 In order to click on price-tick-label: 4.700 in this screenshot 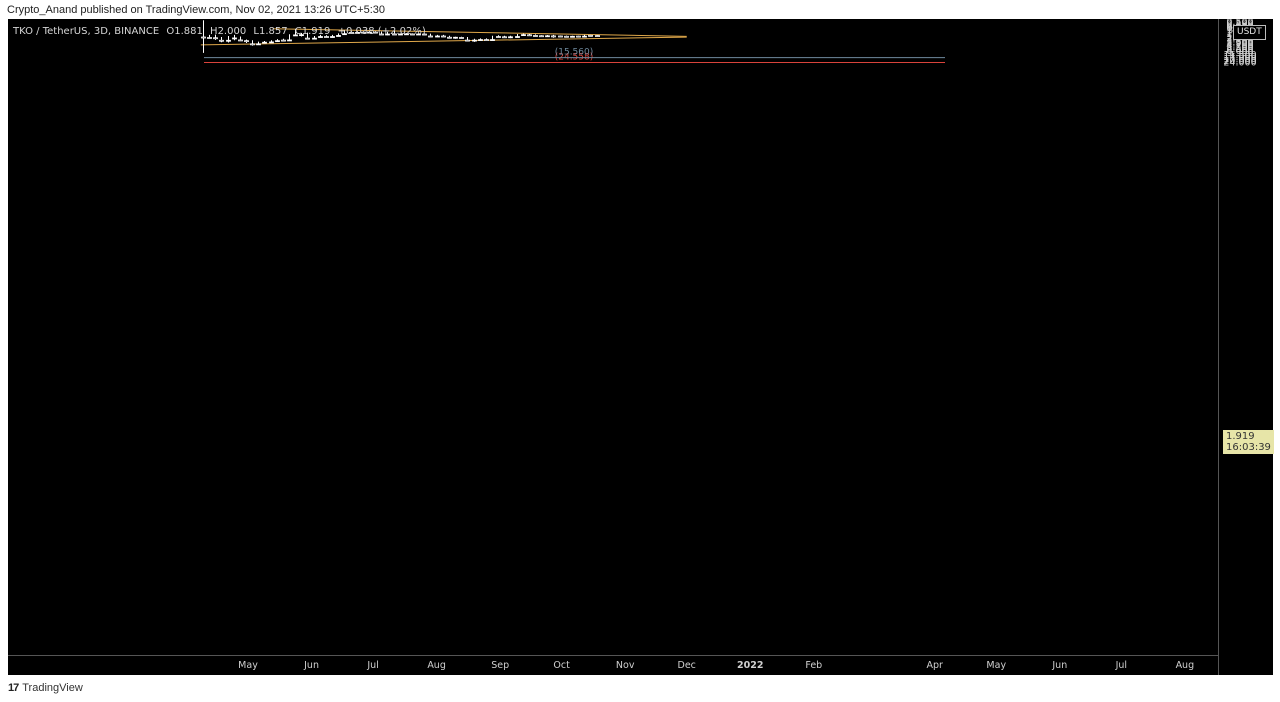, I will do `click(1239, 46)`.